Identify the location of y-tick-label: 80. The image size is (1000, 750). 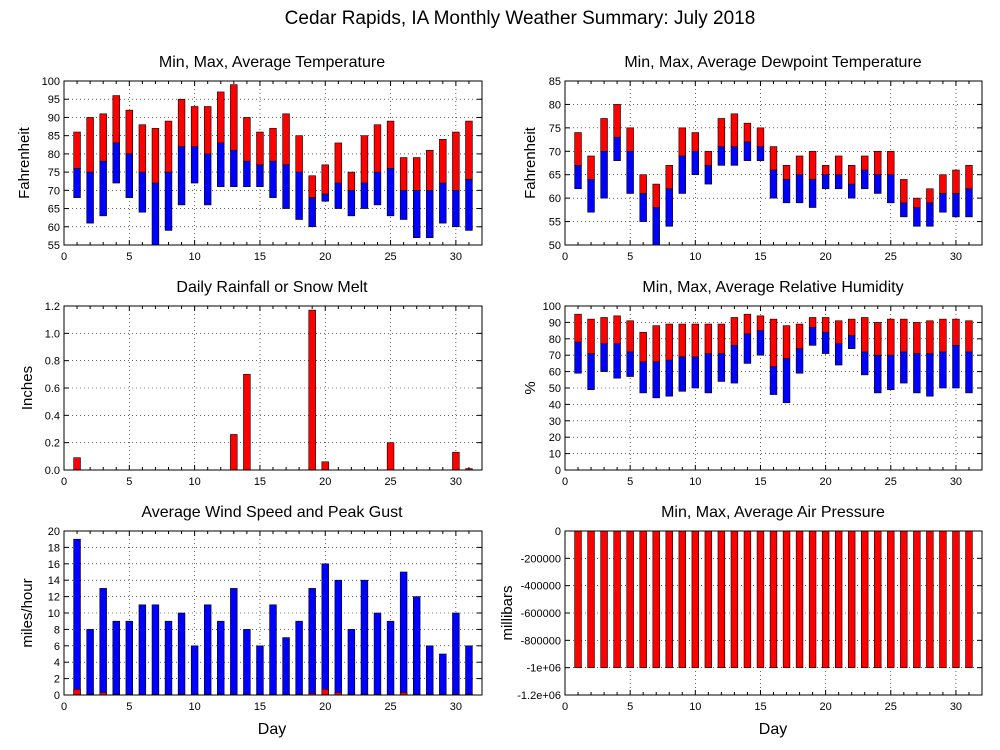
(555, 340).